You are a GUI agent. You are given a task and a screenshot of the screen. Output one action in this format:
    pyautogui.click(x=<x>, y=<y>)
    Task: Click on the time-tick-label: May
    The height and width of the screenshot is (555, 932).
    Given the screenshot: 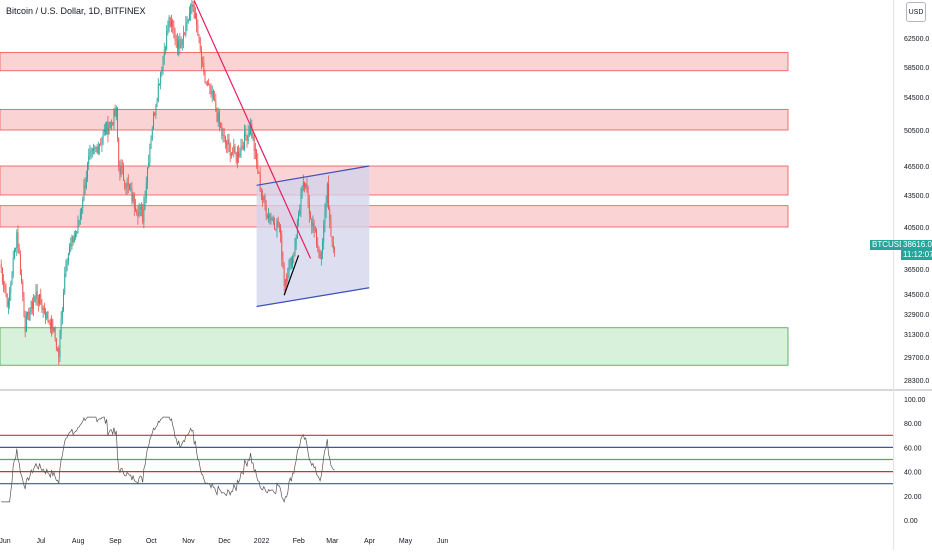 What is the action you would take?
    pyautogui.click(x=406, y=541)
    